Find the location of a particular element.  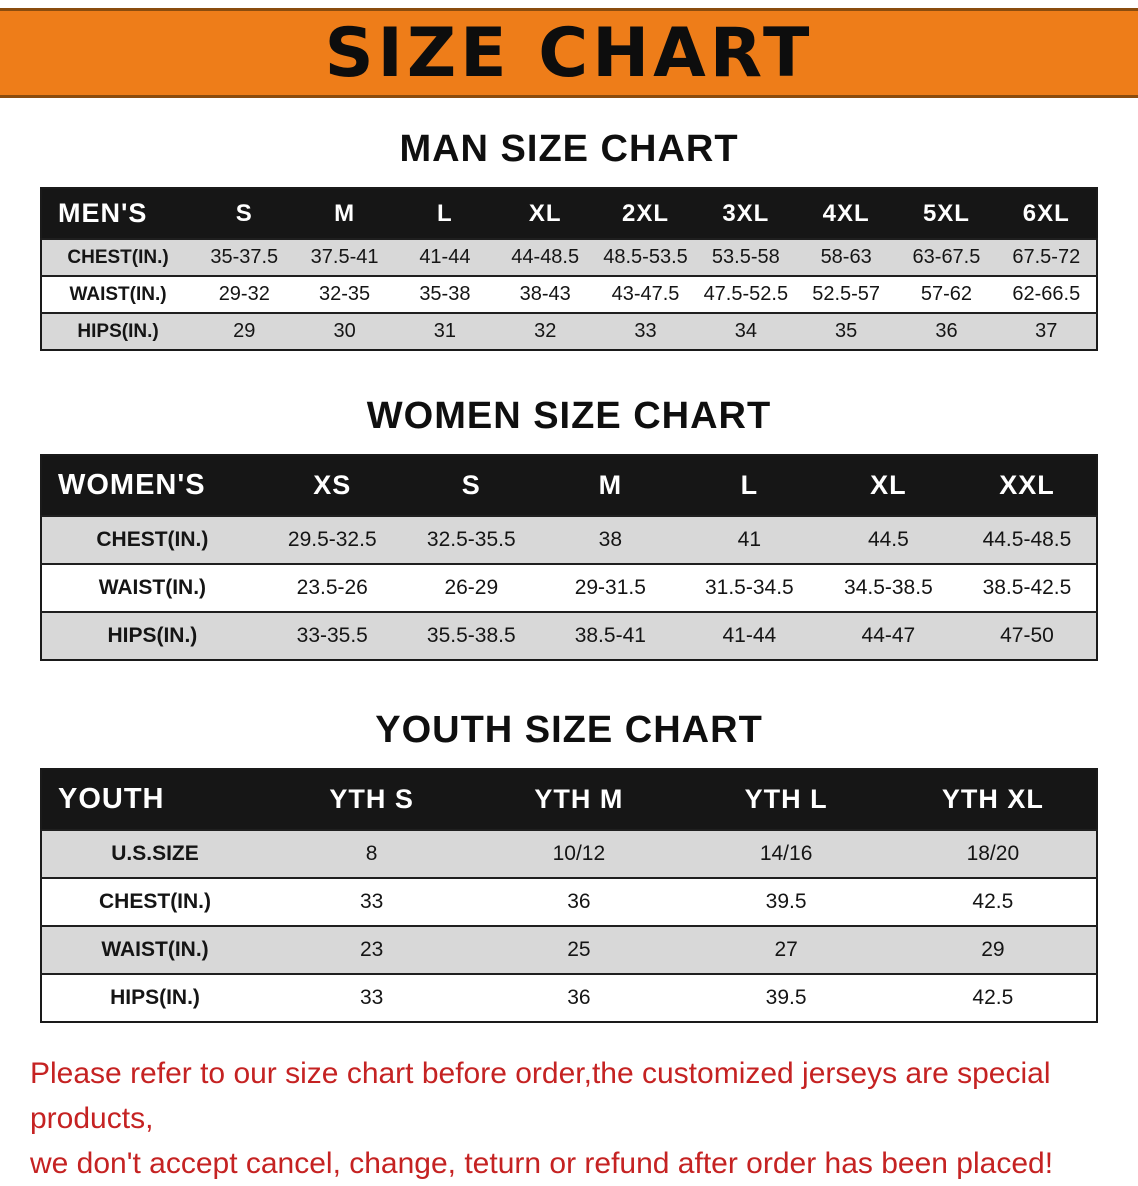

table-cell: 26-29 is located at coordinates (471, 587).